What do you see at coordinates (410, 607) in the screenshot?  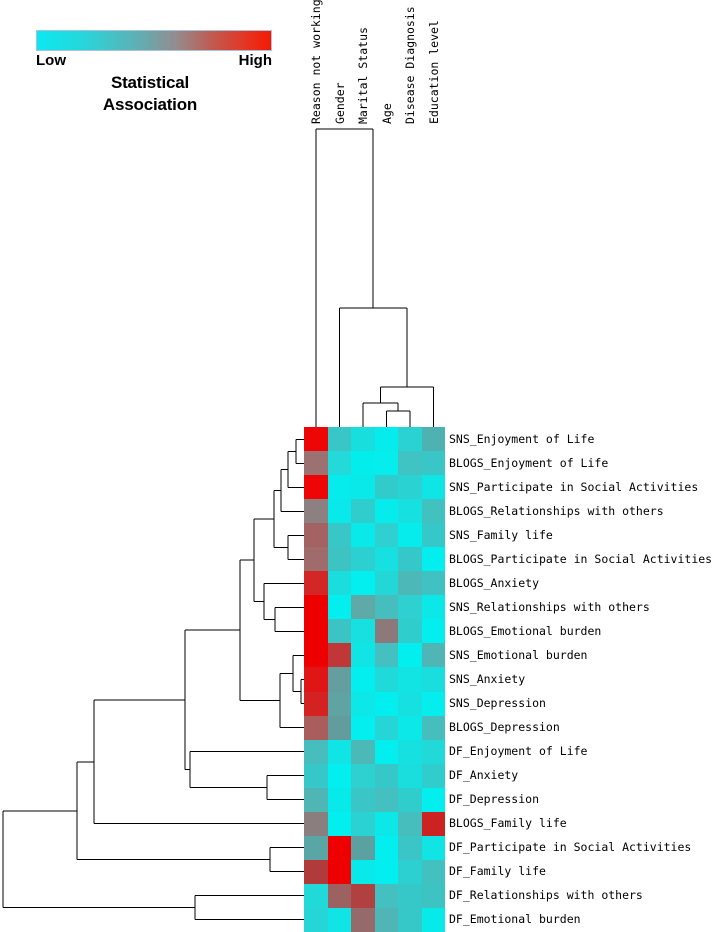 I see `heatmap-cell-r8c5` at bounding box center [410, 607].